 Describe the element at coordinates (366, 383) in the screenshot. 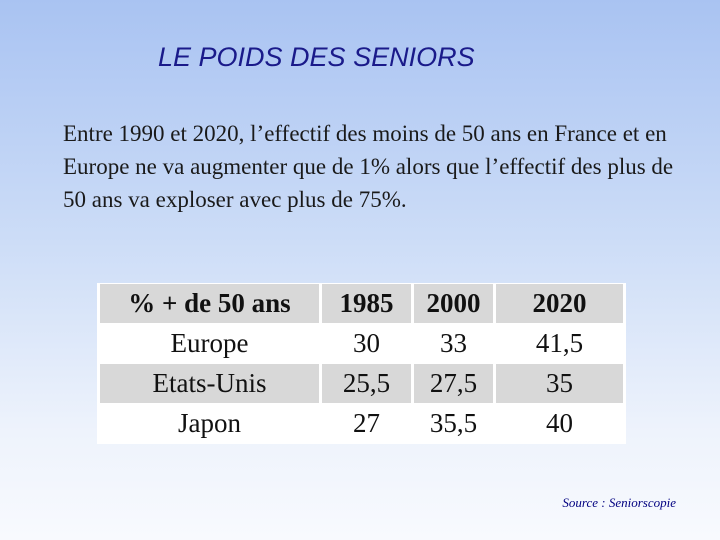

I see `table-cell: 25,5` at that location.